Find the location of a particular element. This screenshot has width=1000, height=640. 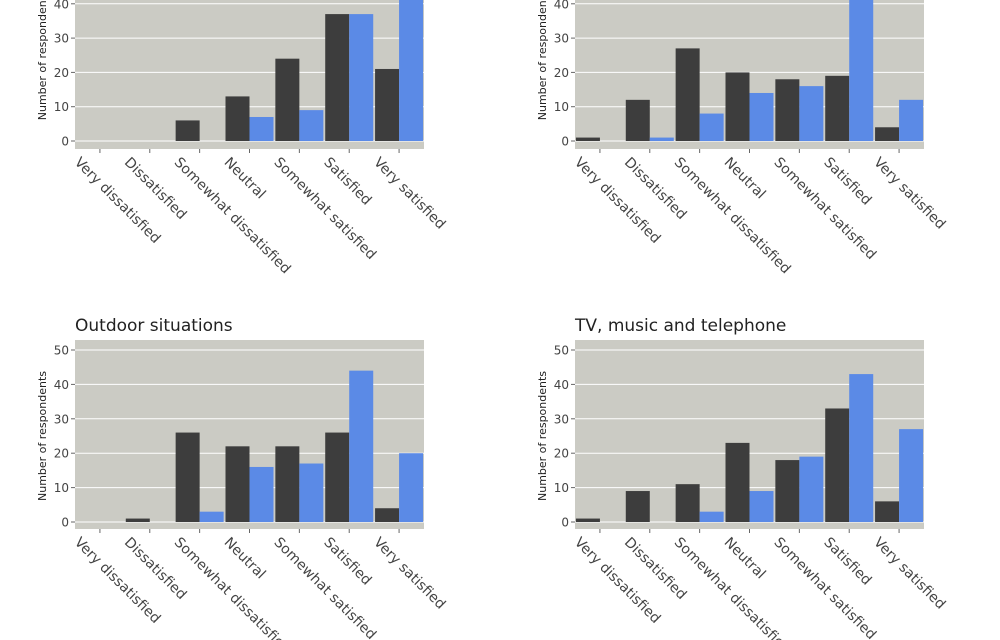

chart-title: TV, music and telephone is located at coordinates (681, 326).